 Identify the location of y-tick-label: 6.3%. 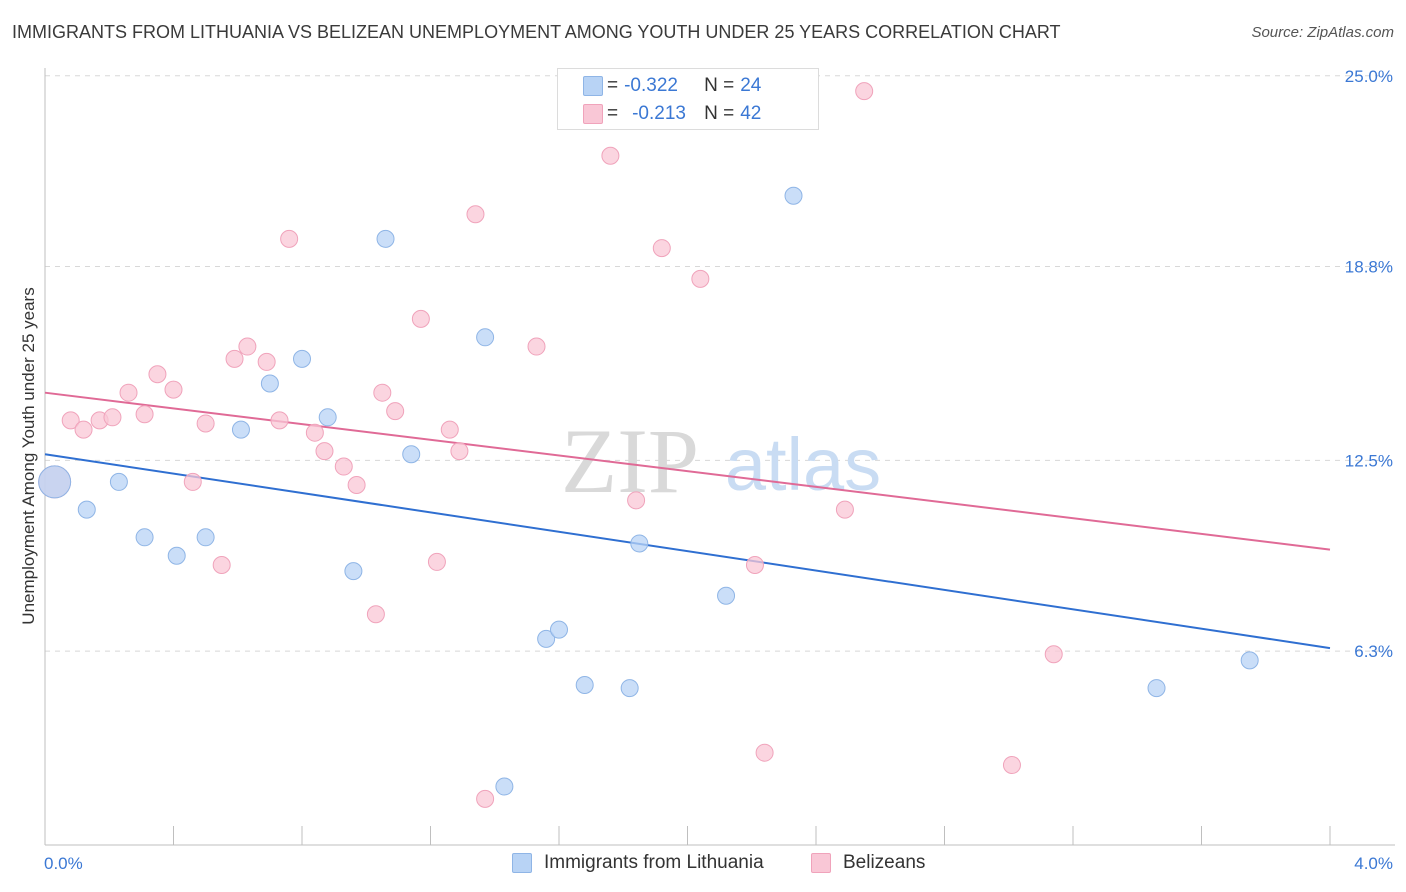
(1373, 651).